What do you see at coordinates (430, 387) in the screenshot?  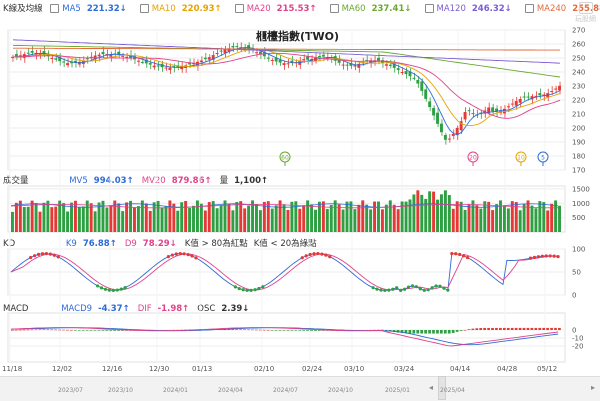 I see `scroll-left-icon: ◂` at bounding box center [430, 387].